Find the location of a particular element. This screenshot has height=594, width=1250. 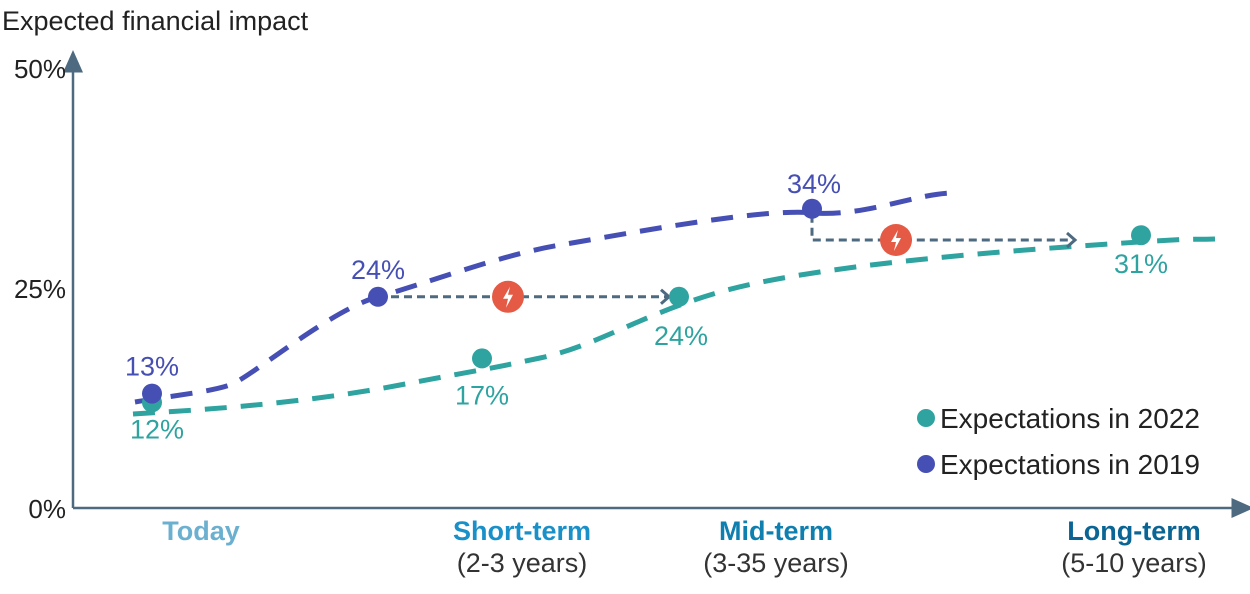

data-label: 17% is located at coordinates (482, 395).